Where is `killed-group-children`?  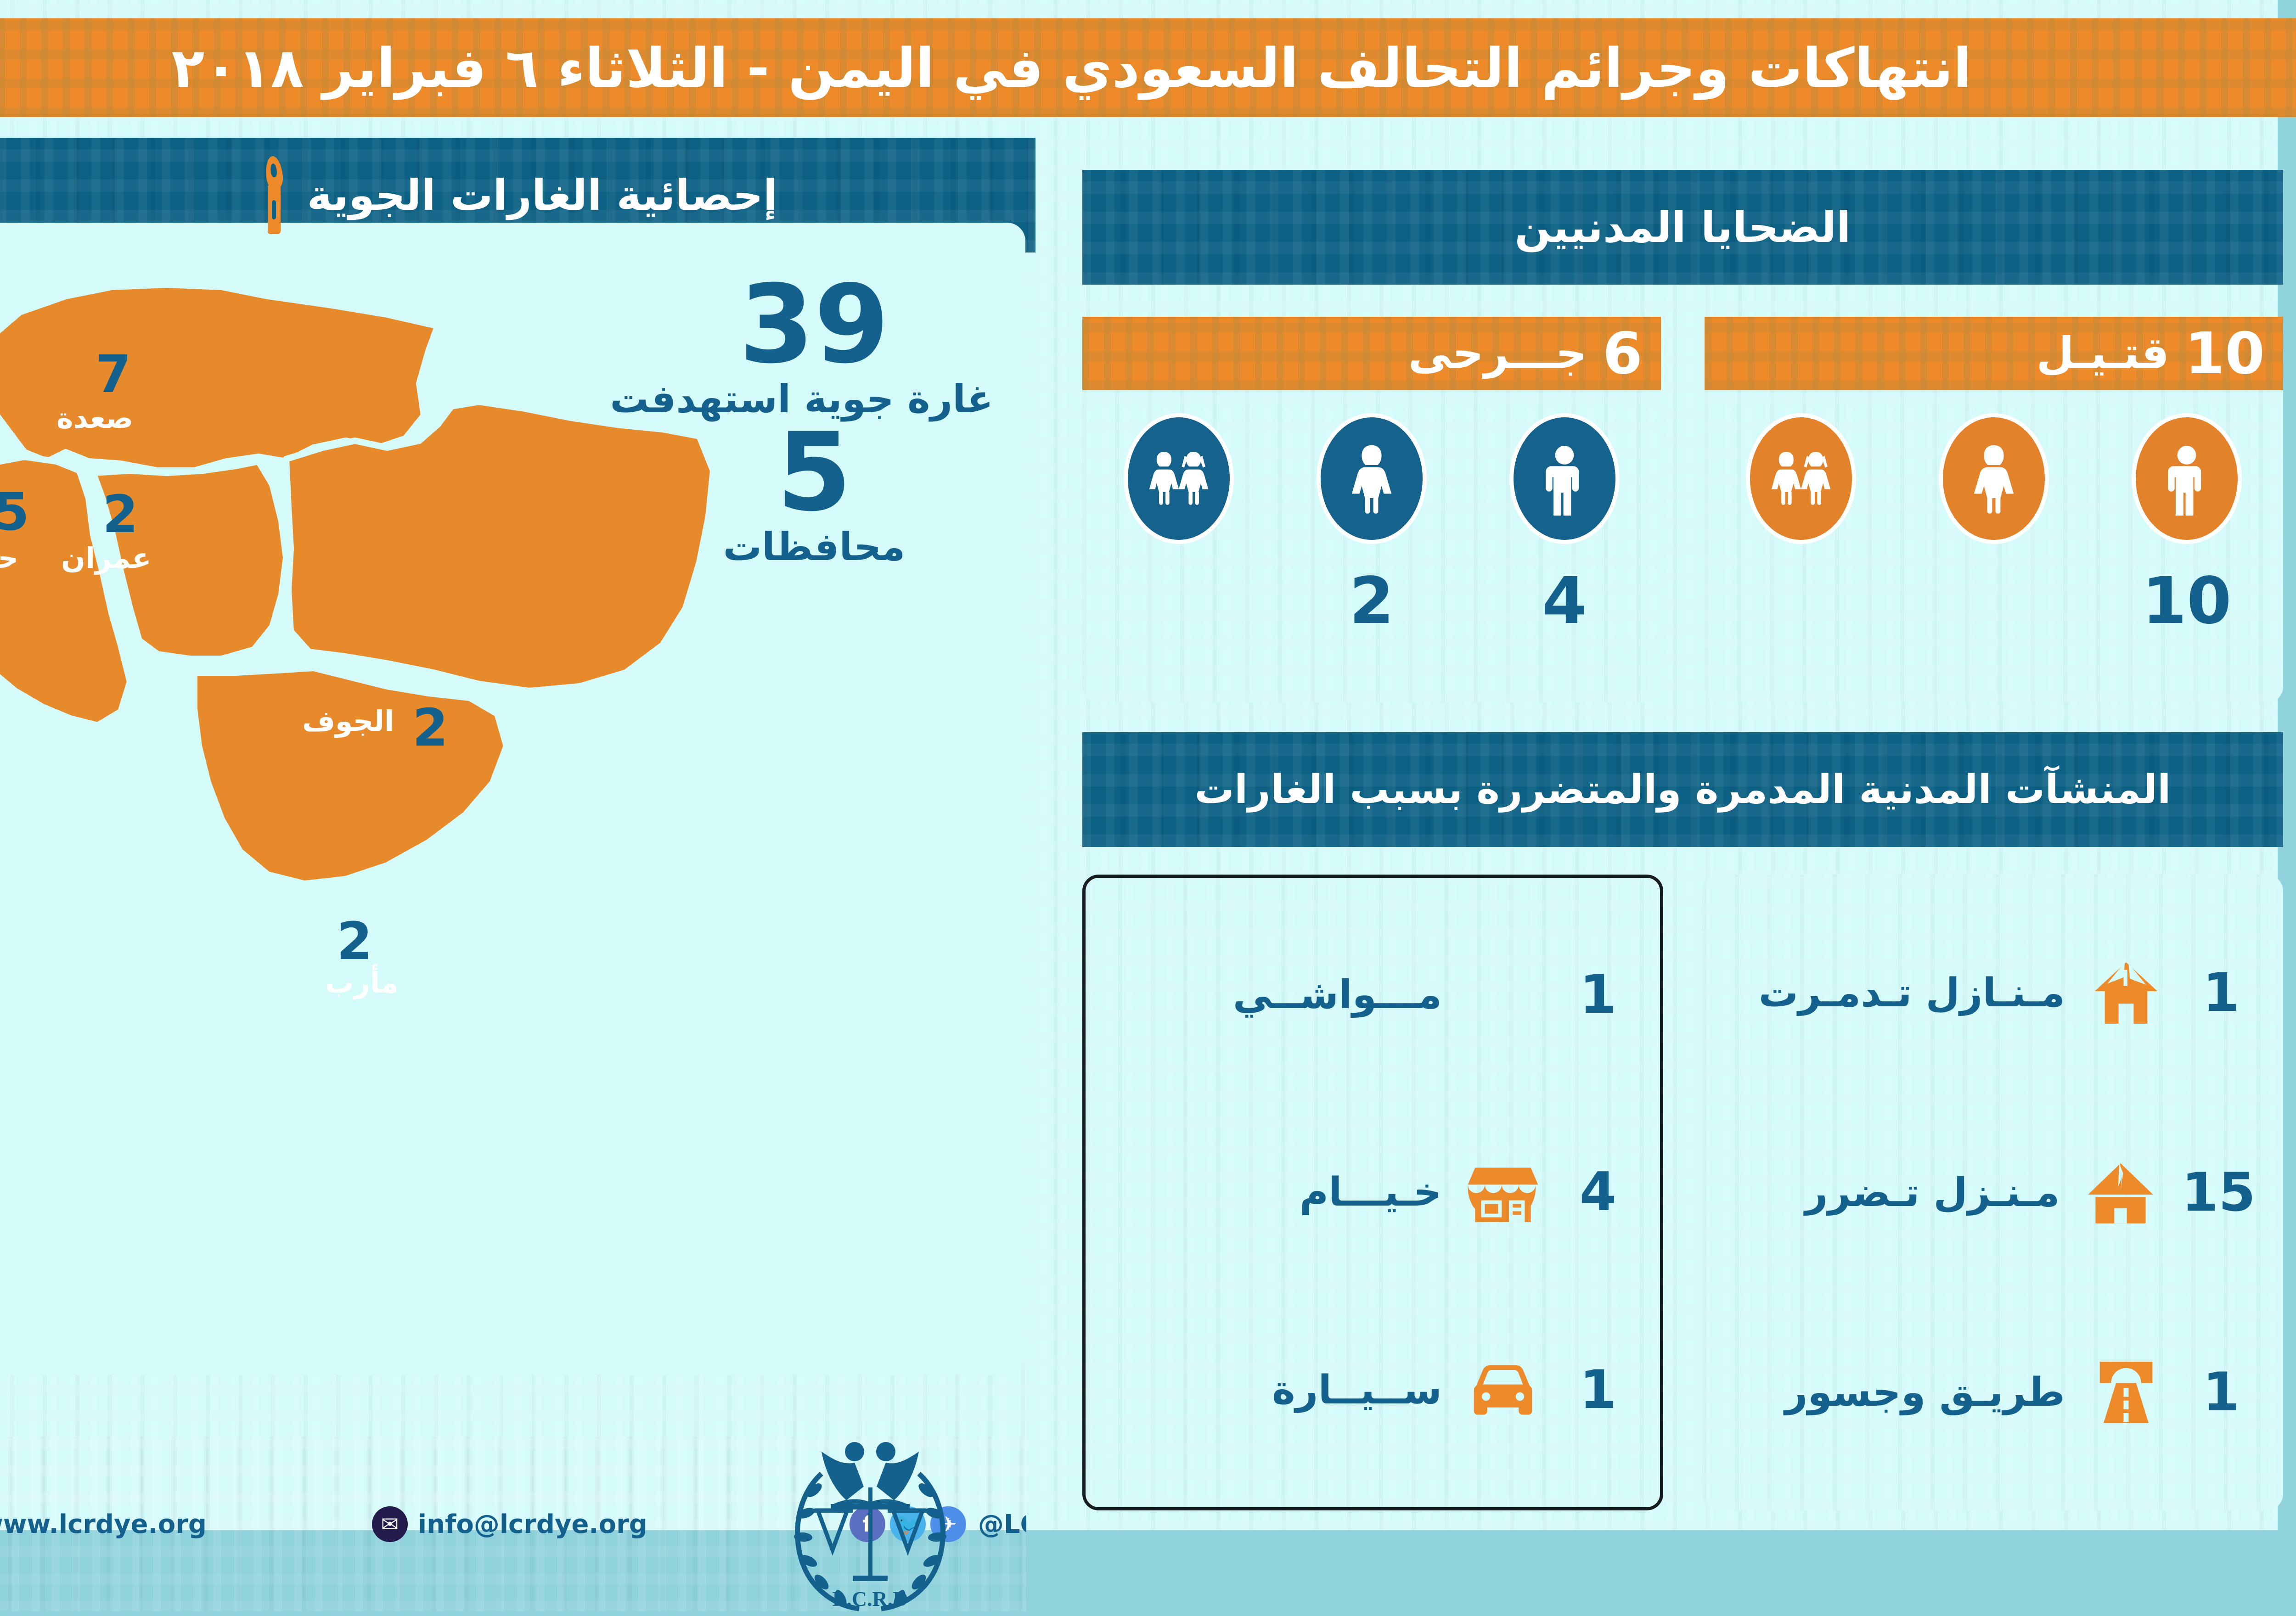 killed-group-children is located at coordinates (1801, 523).